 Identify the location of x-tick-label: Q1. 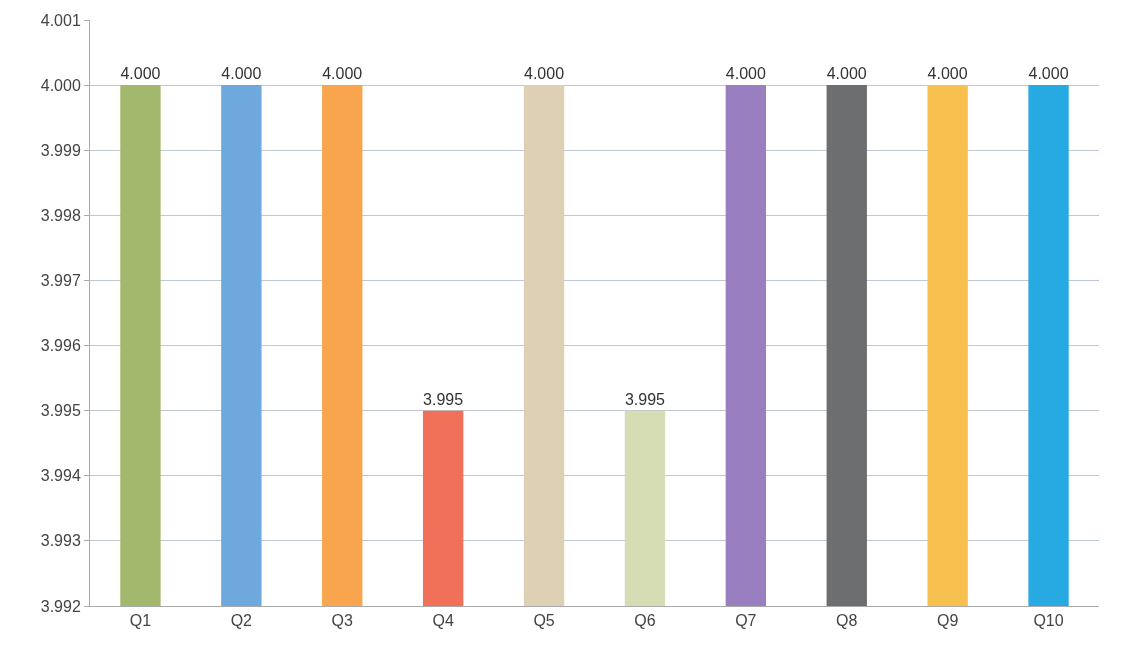
(140, 621).